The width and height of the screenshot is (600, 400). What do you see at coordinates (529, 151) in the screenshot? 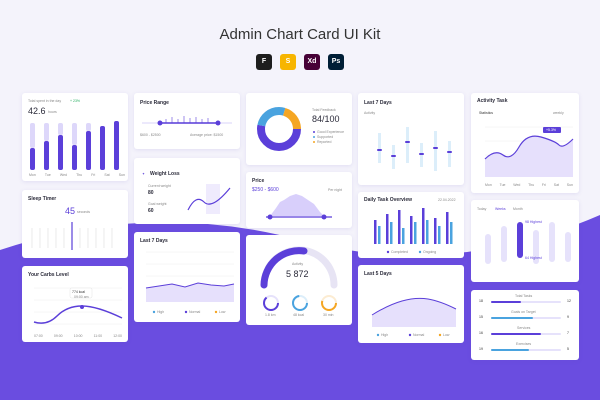
I see `activity-chart` at bounding box center [529, 151].